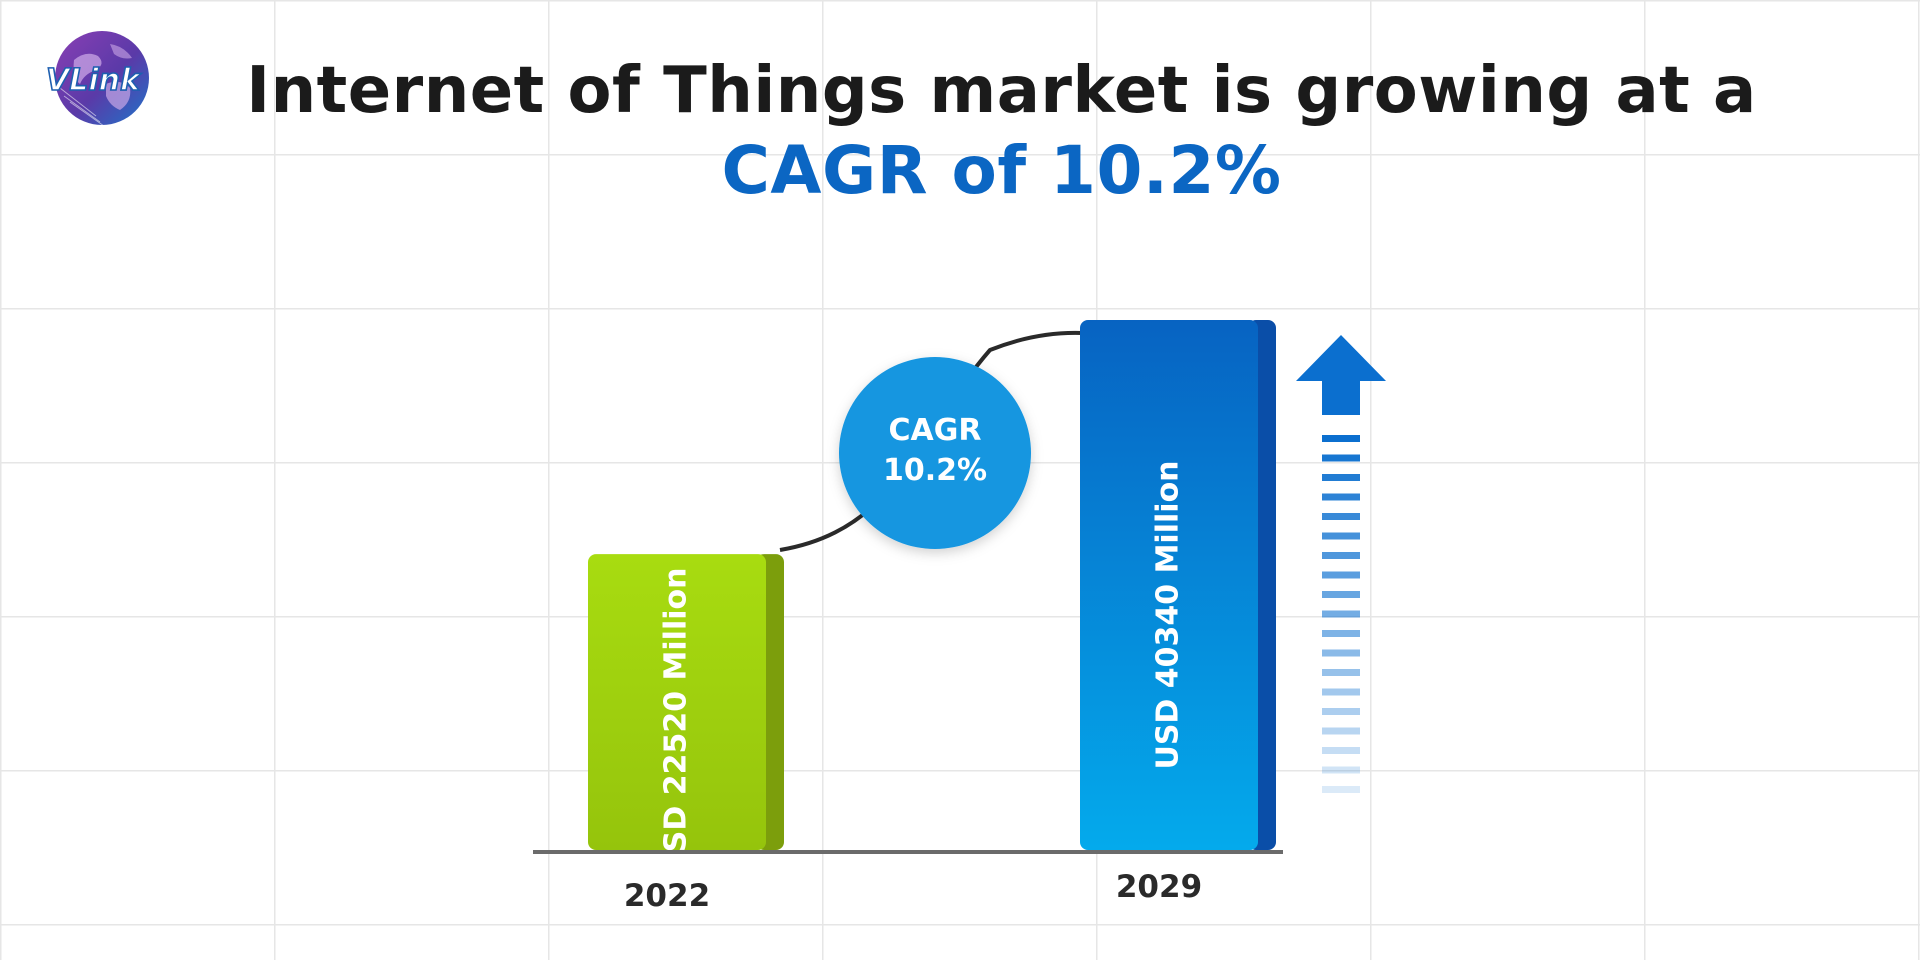  What do you see at coordinates (1341, 564) in the screenshot?
I see `growth-arrow-icon` at bounding box center [1341, 564].